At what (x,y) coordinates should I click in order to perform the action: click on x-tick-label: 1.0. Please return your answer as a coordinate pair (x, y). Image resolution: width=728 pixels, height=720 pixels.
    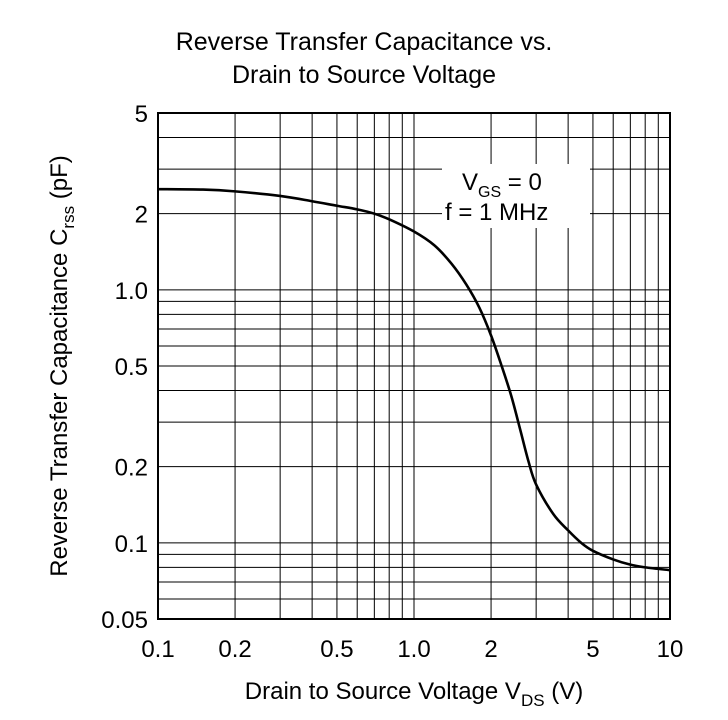
    Looking at the image, I should click on (413, 649).